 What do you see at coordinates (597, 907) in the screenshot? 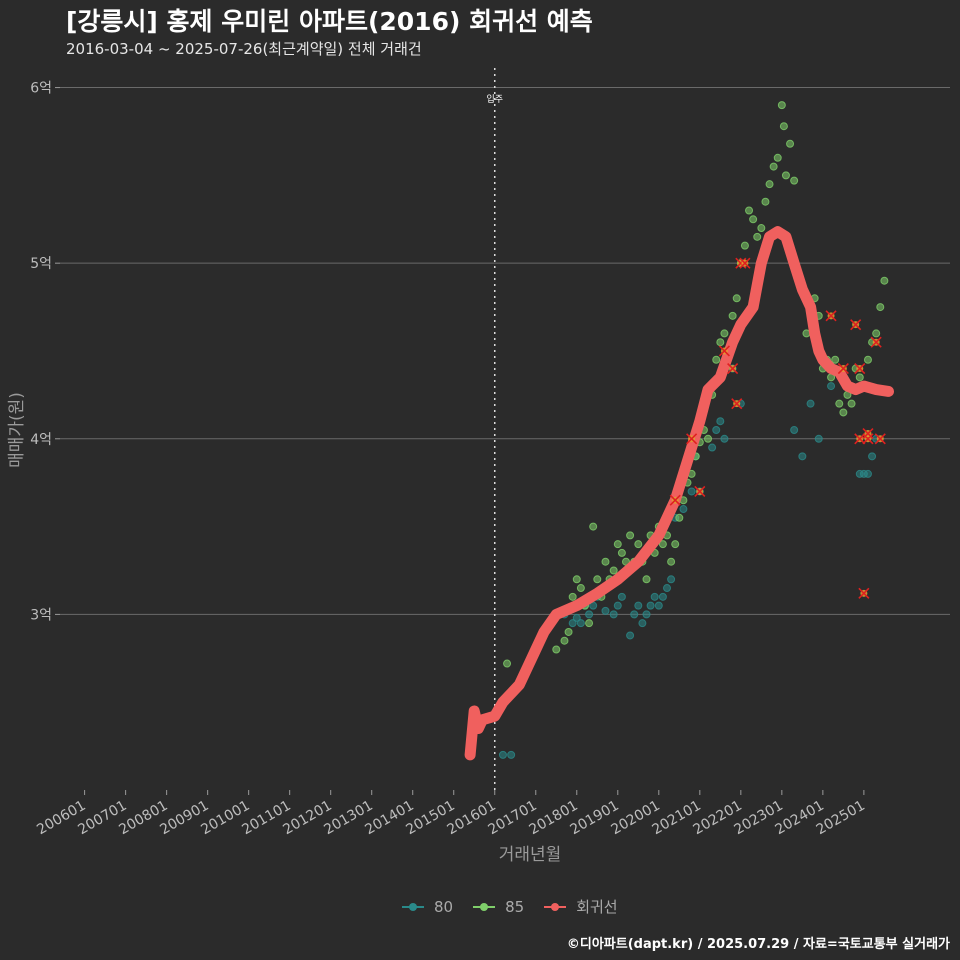
I see `legend-label-regression: 회귀선` at bounding box center [597, 907].